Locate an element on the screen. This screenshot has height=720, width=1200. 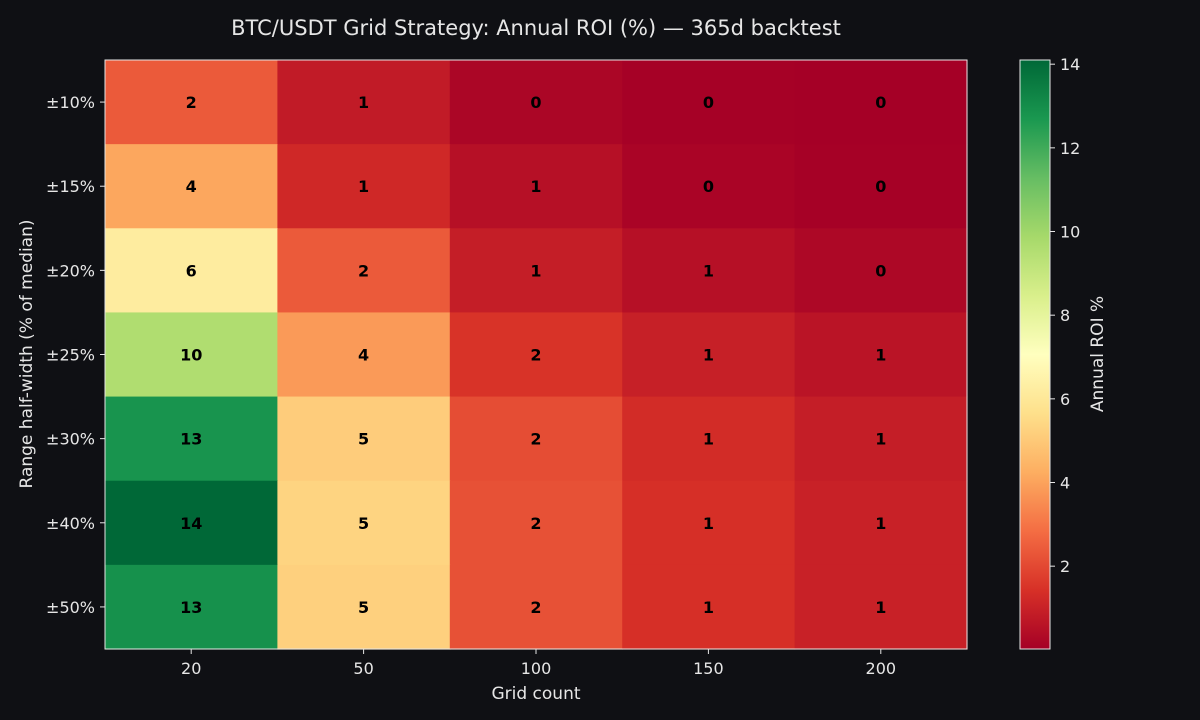
y-axis-ticks: ±10% ±15% ±20% ±25% ±30% ±40% ±50% is located at coordinates (75, 355).